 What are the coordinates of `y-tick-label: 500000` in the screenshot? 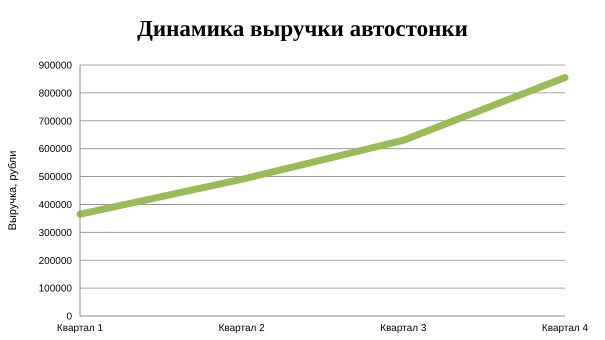 It's located at (55, 178).